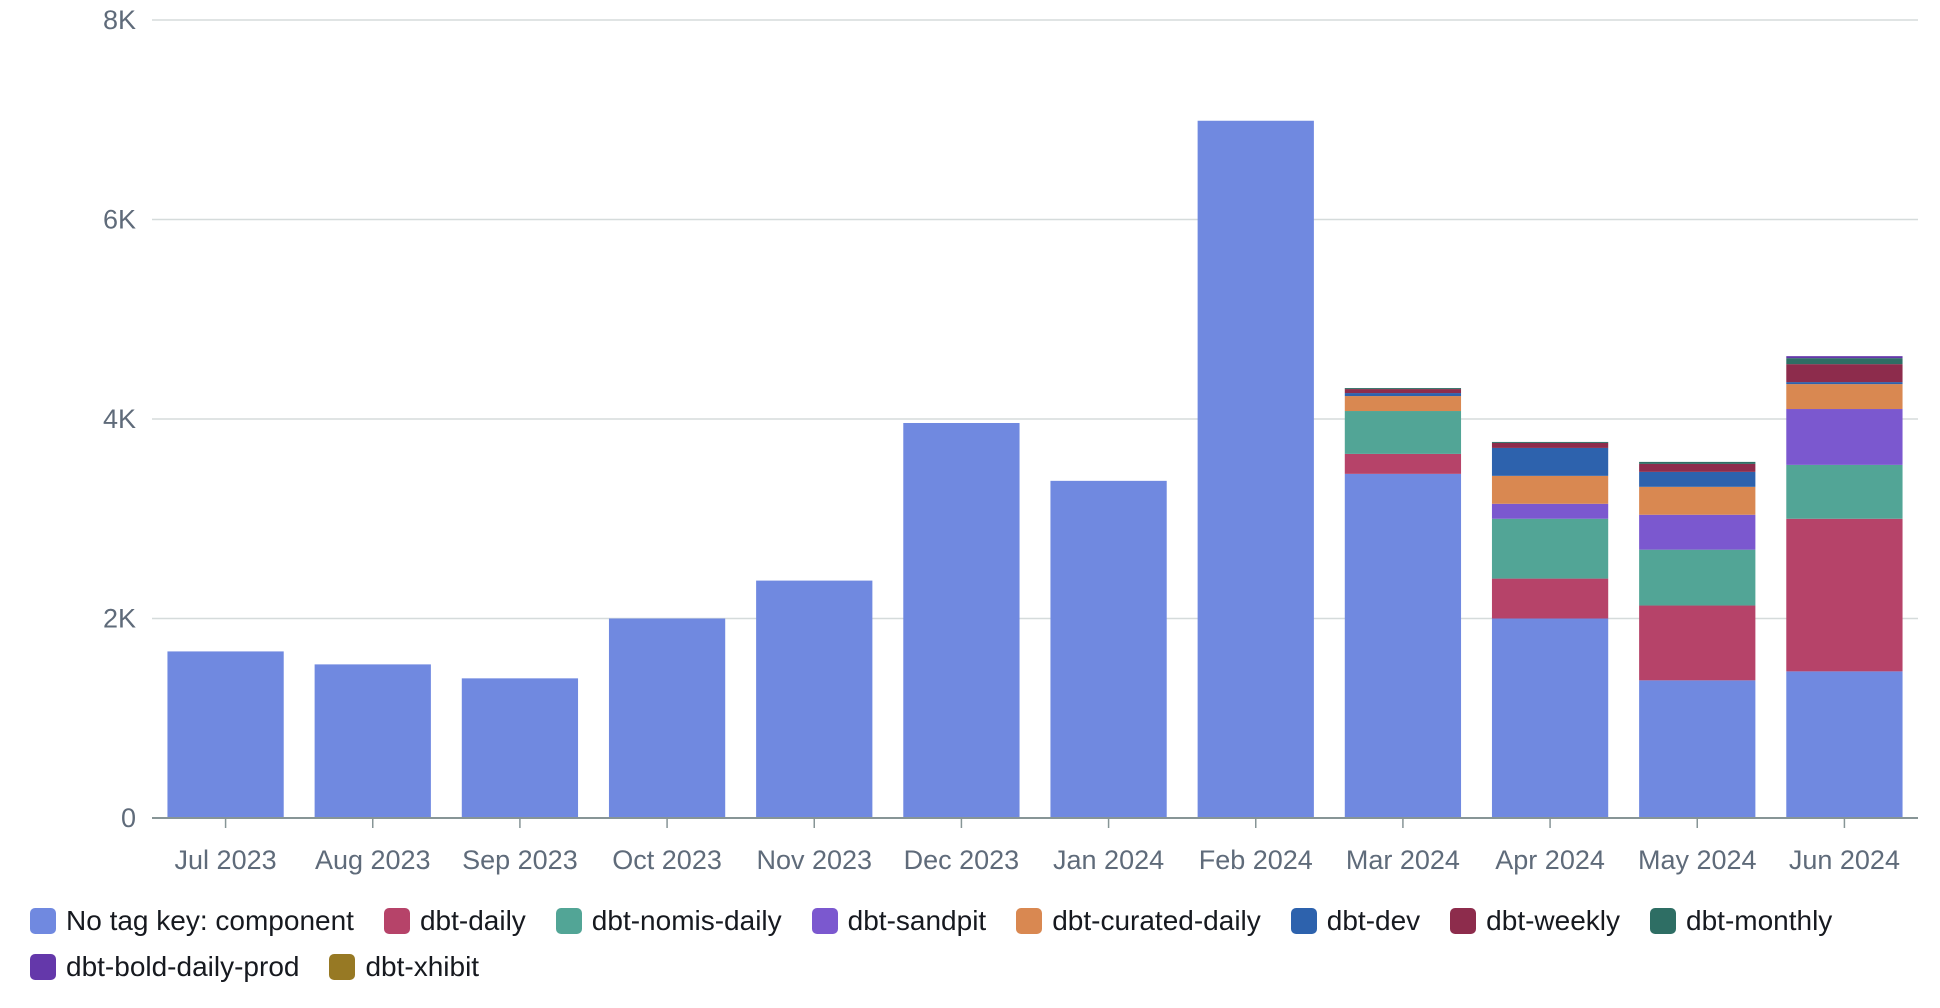 The height and width of the screenshot is (1008, 1940). Describe the element at coordinates (119, 619) in the screenshot. I see `y-tick-label: 2K` at that location.